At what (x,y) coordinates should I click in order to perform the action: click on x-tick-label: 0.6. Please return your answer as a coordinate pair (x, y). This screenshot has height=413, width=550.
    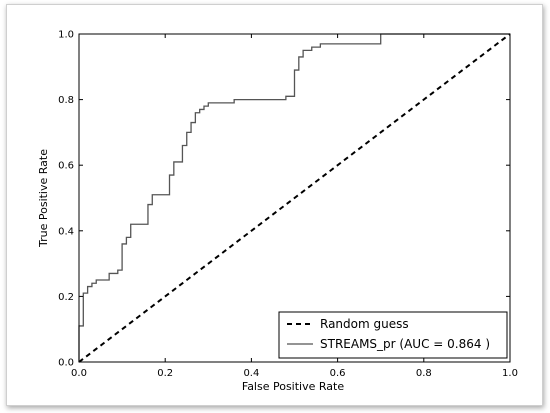
    Looking at the image, I should click on (338, 373).